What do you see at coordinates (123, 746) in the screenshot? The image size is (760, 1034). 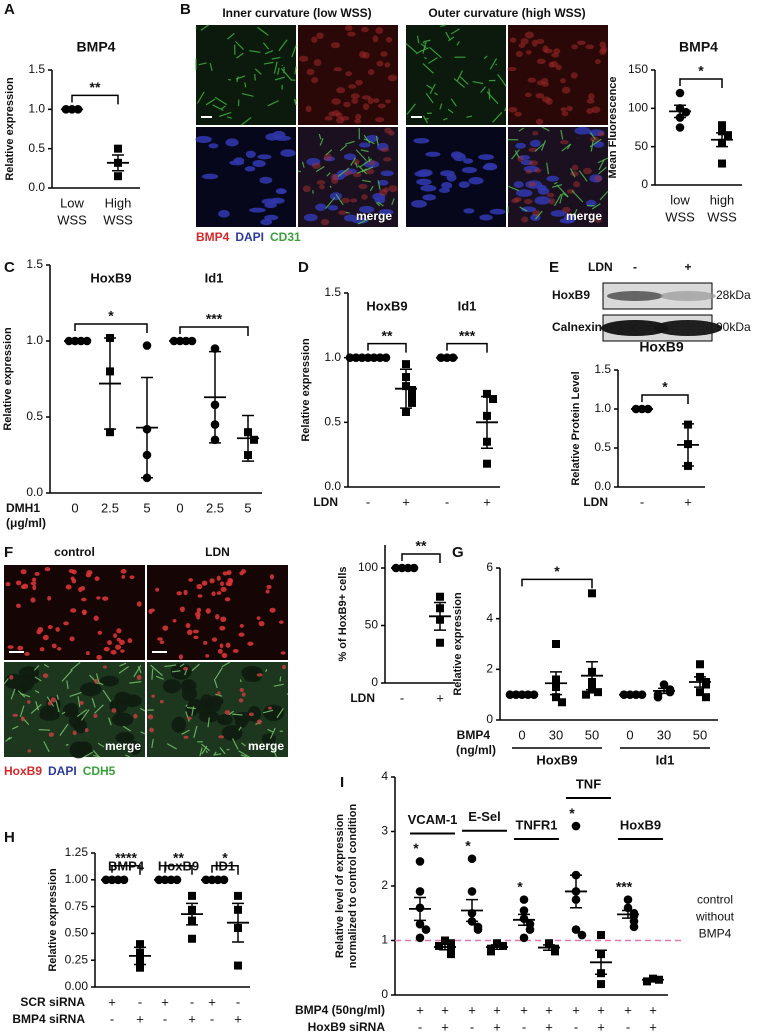 I see `merge-label: merge` at bounding box center [123, 746].